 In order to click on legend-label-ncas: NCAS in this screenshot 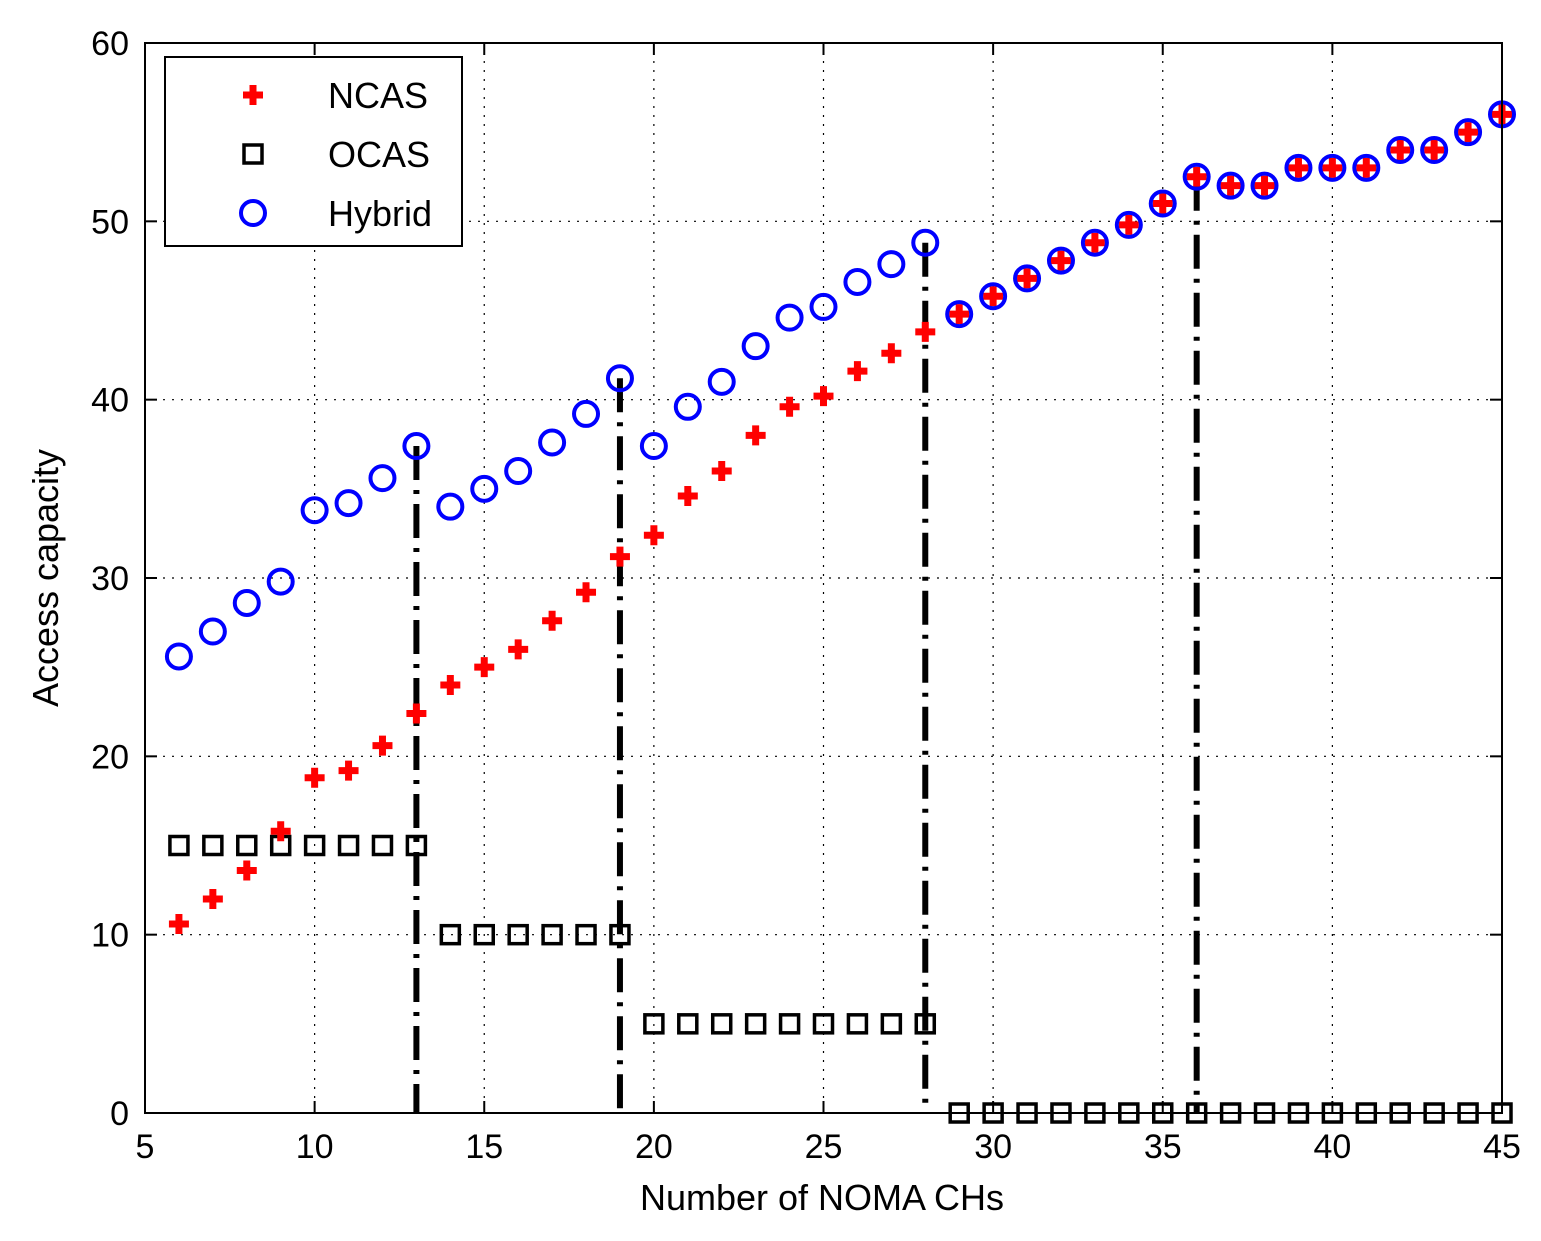, I will do `click(378, 95)`.